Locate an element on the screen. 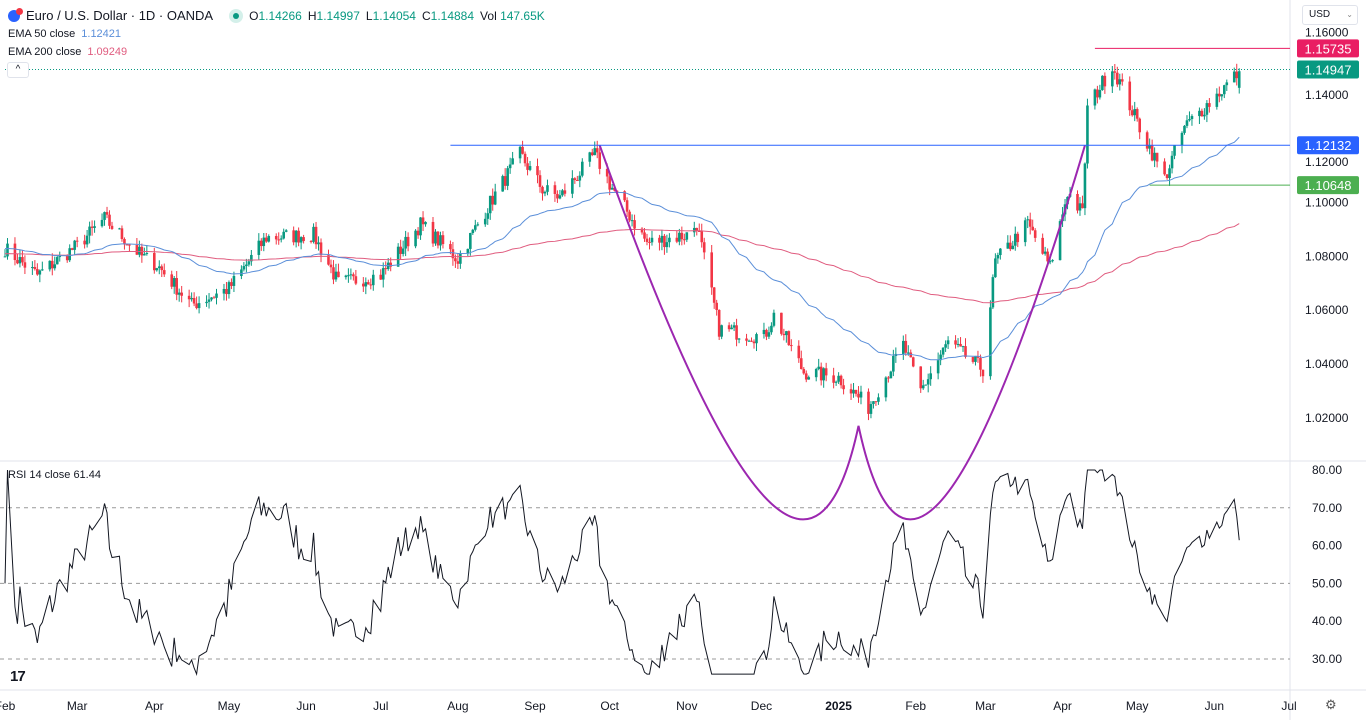 This screenshot has width=1366, height=720. price-tick-label: 1.12000 is located at coordinates (1327, 162).